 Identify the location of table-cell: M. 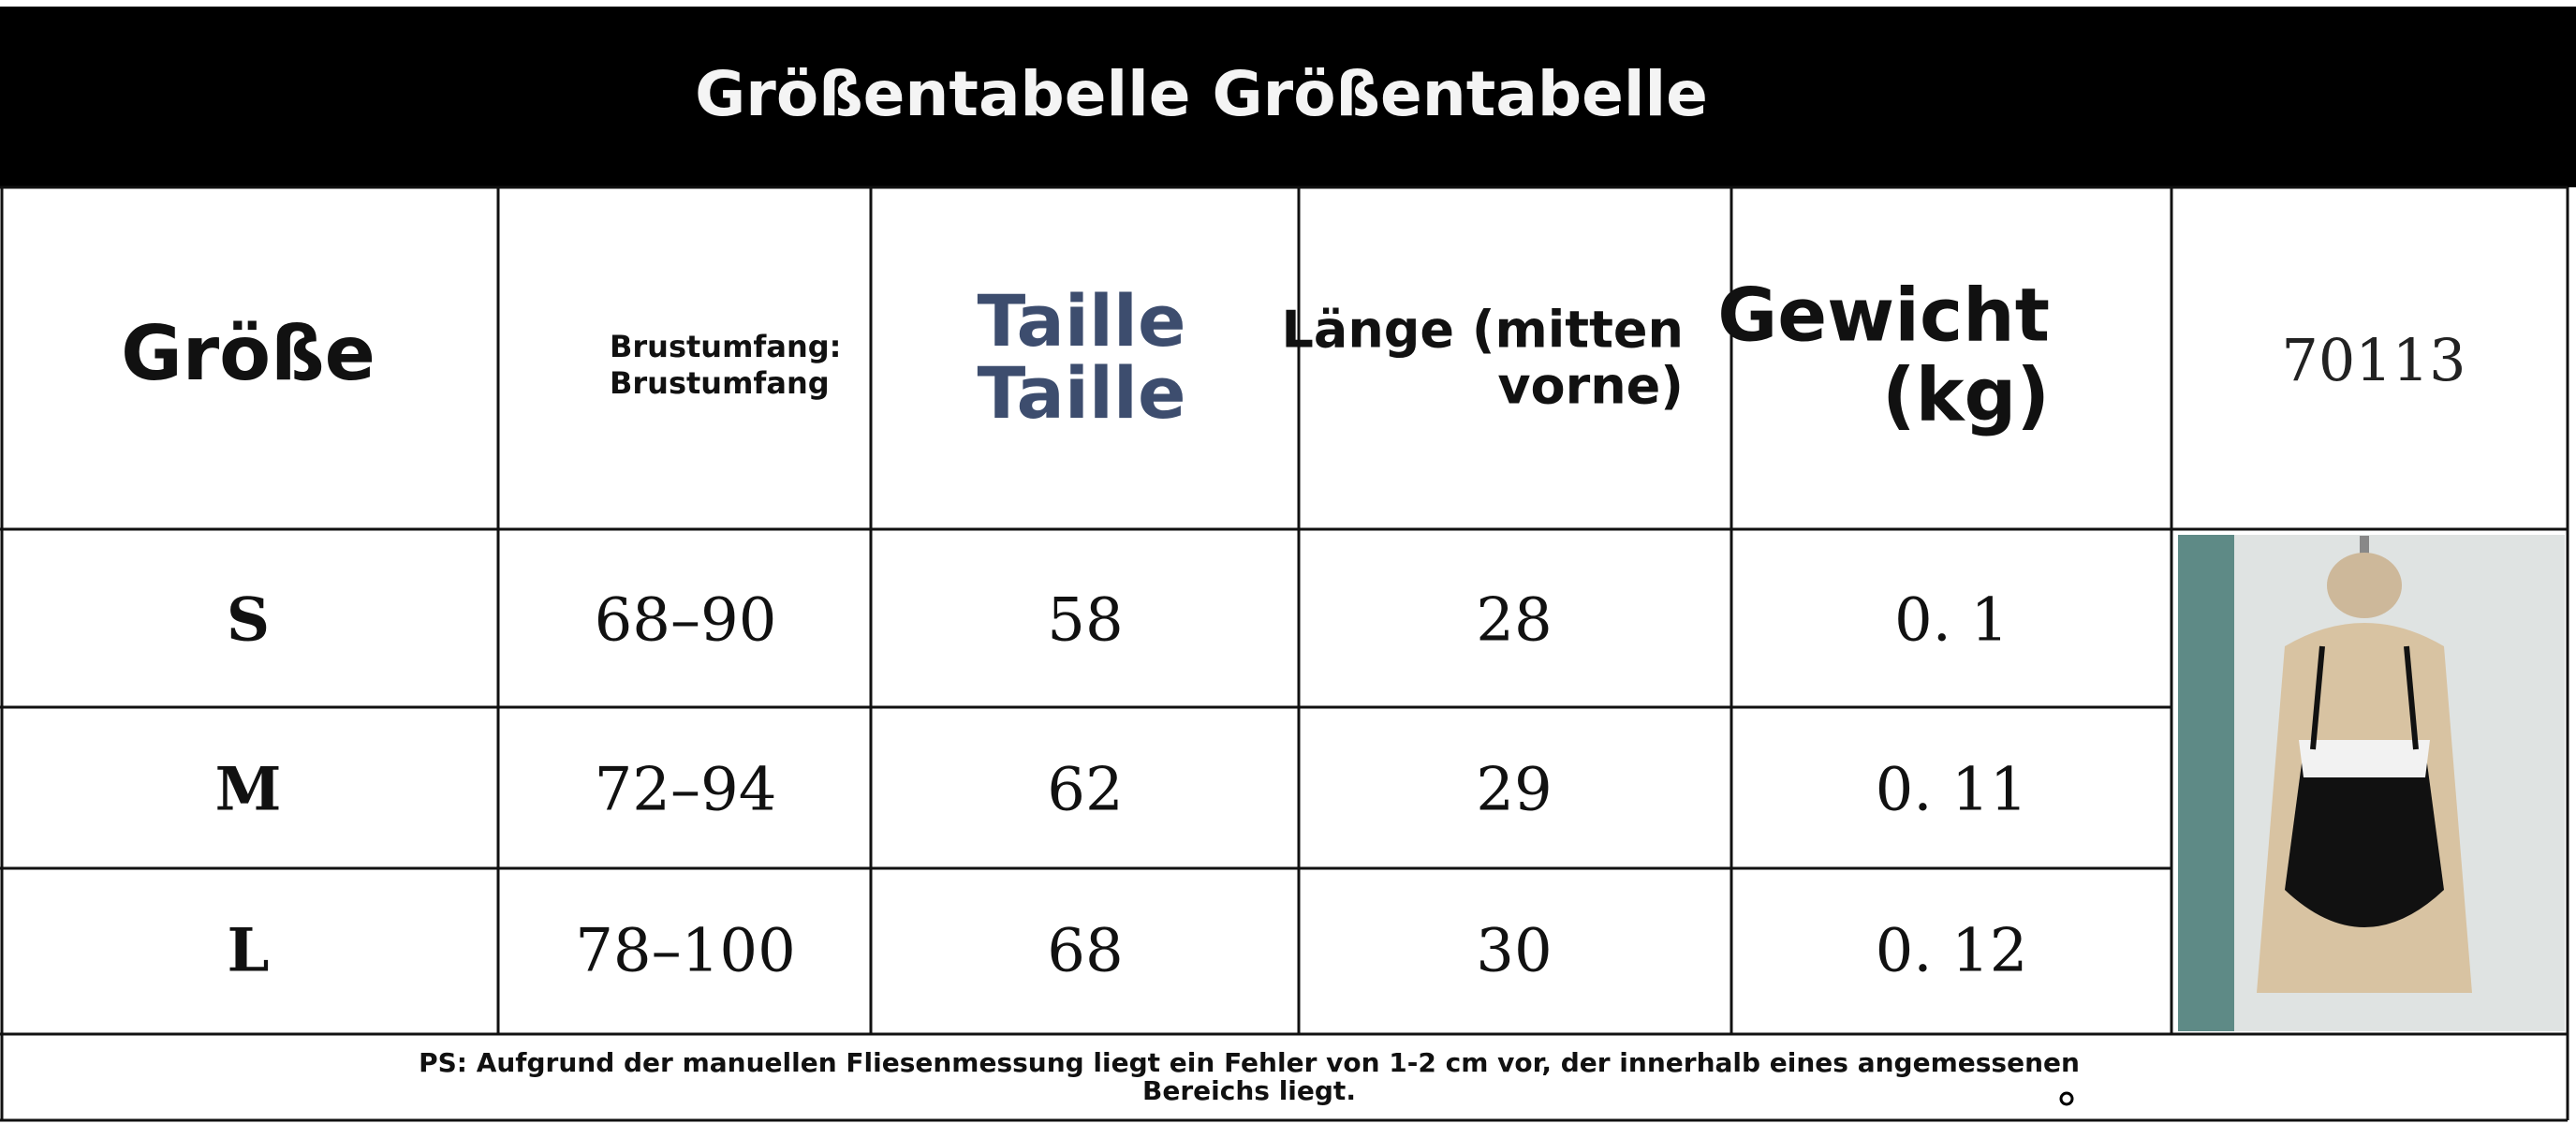
(249, 790).